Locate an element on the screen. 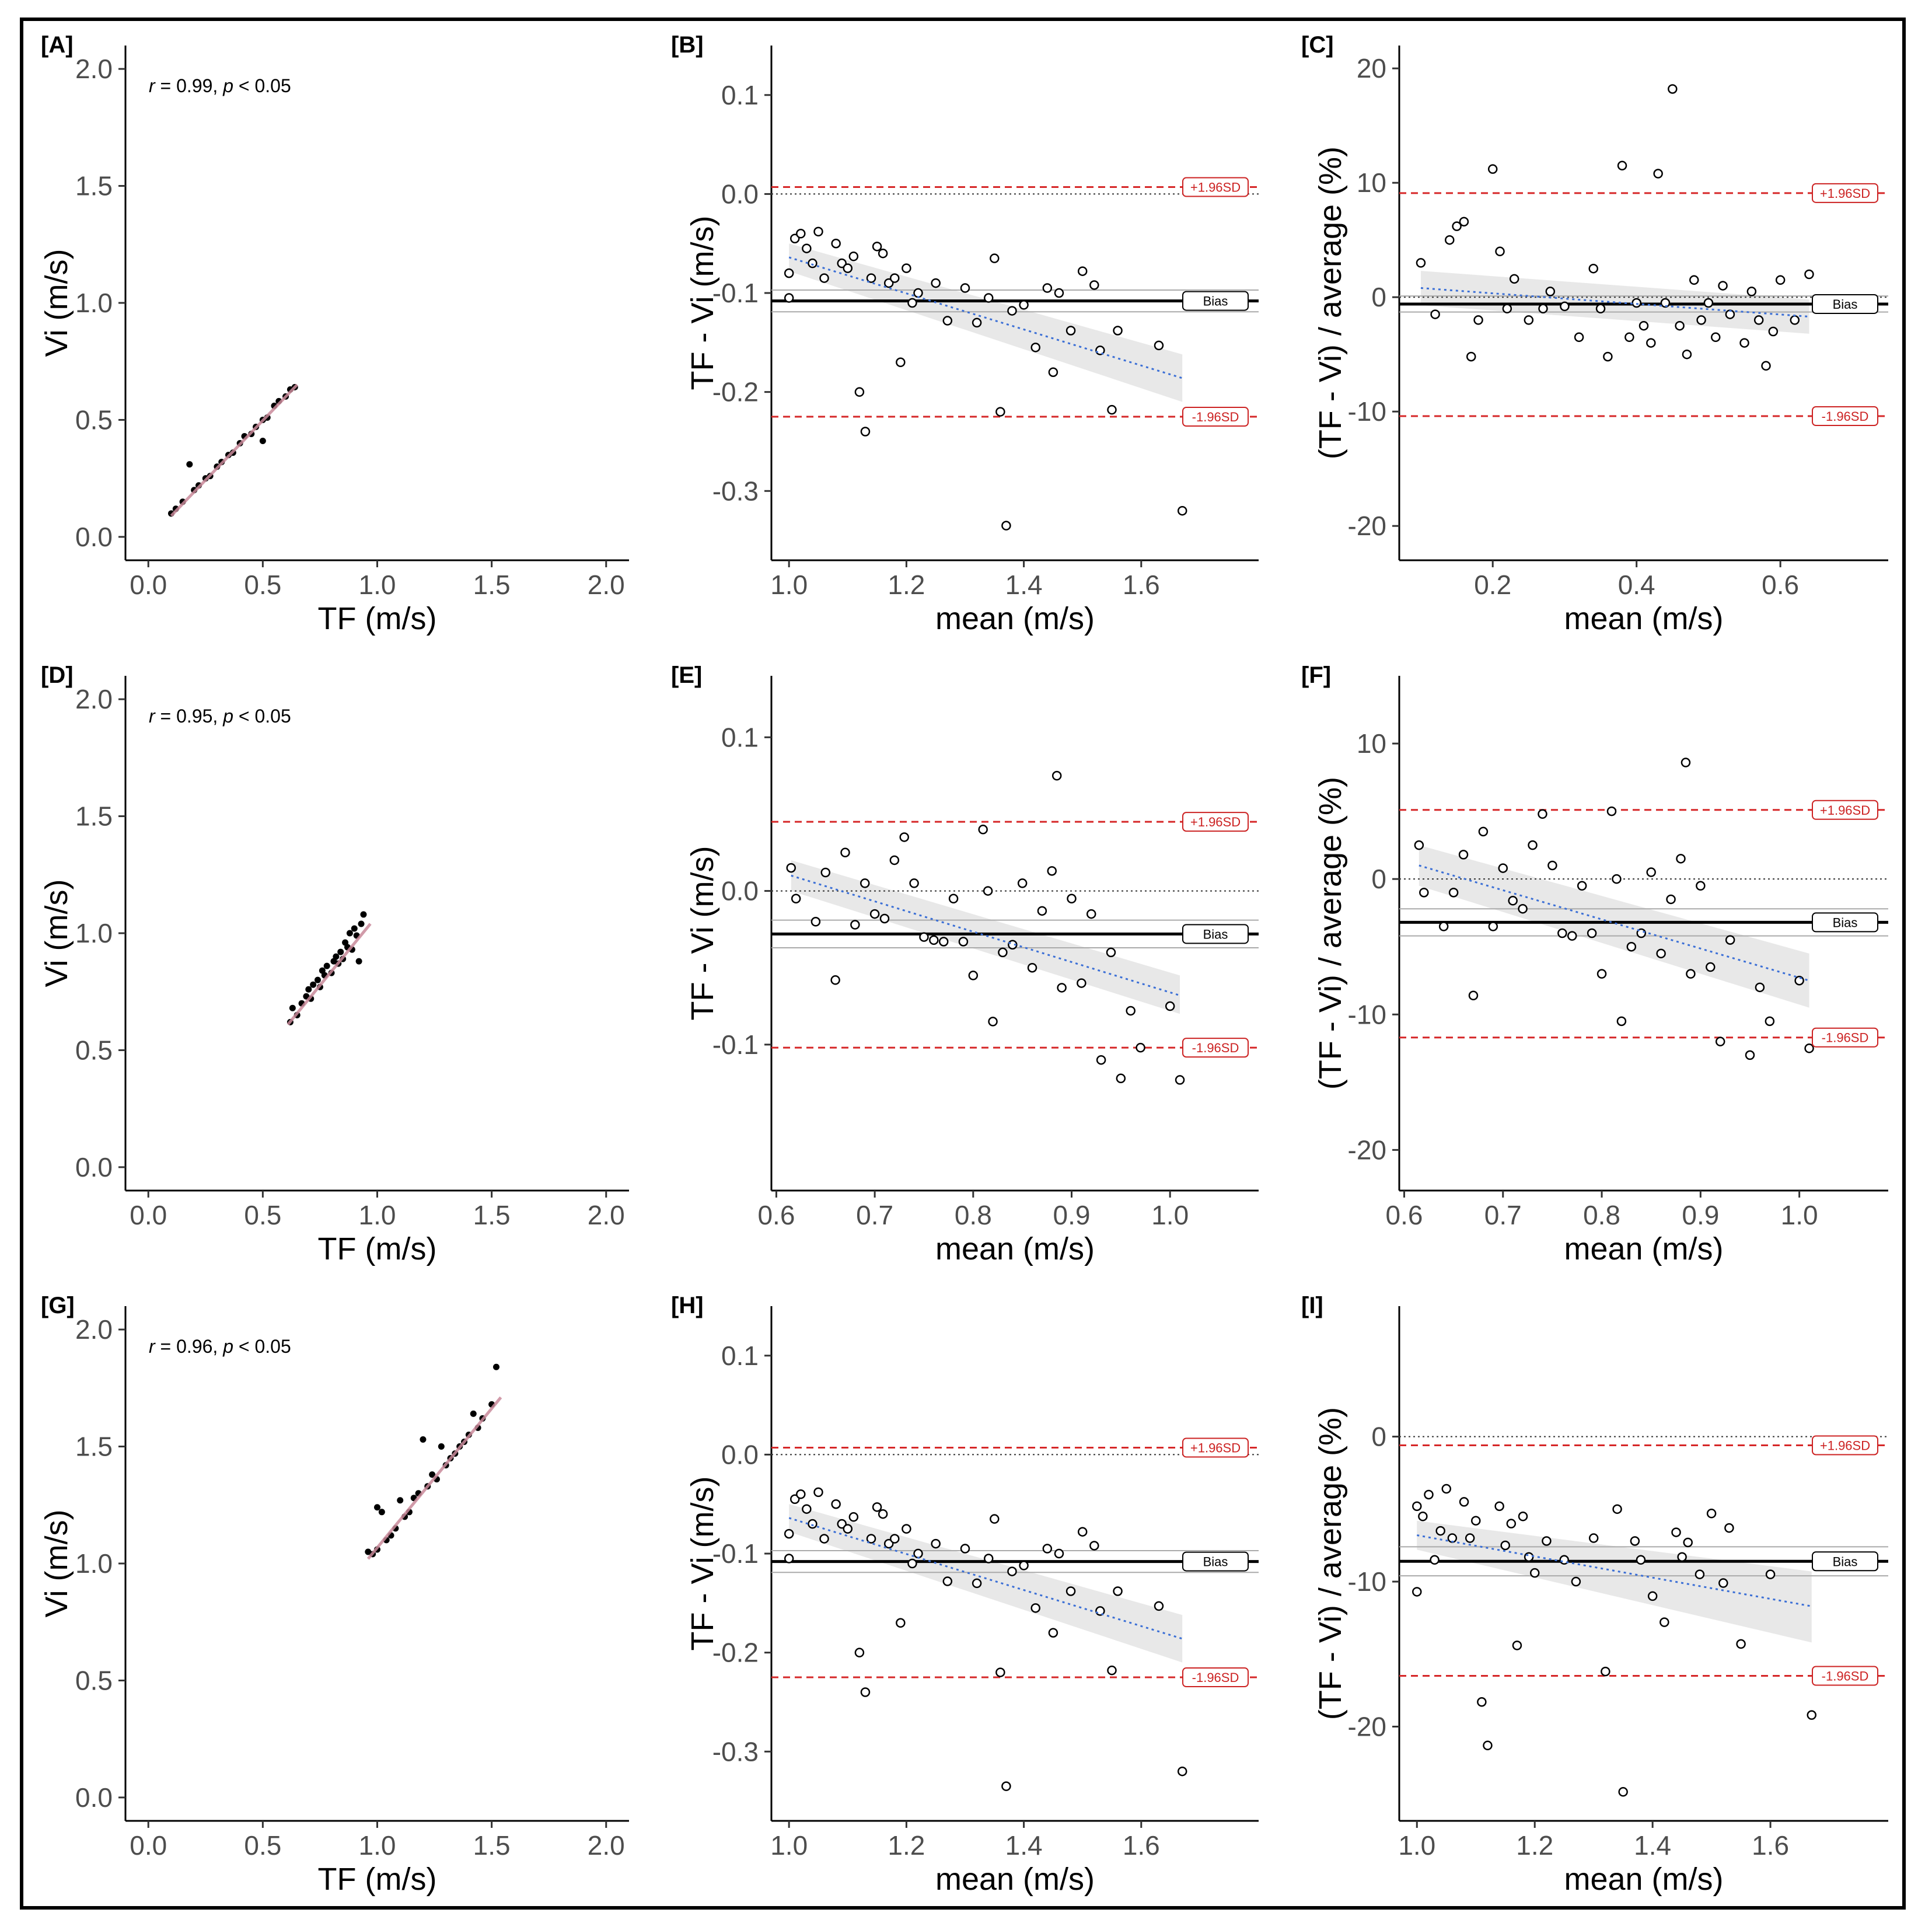  y-tick-label: 0.0 is located at coordinates (740, 891).